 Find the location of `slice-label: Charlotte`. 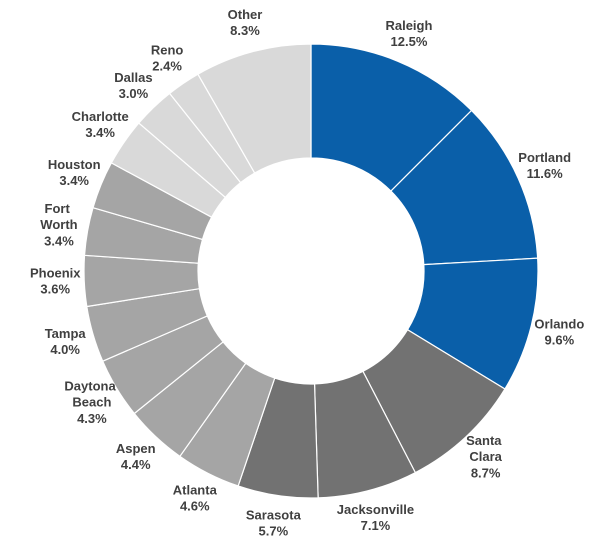

slice-label: Charlotte is located at coordinates (100, 116).